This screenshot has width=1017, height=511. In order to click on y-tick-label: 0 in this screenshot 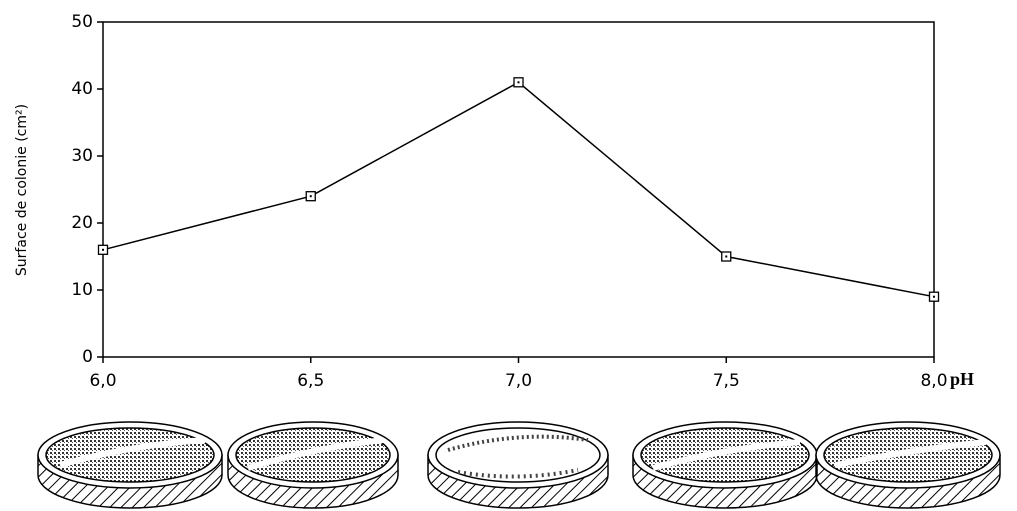, I will do `click(87, 357)`.